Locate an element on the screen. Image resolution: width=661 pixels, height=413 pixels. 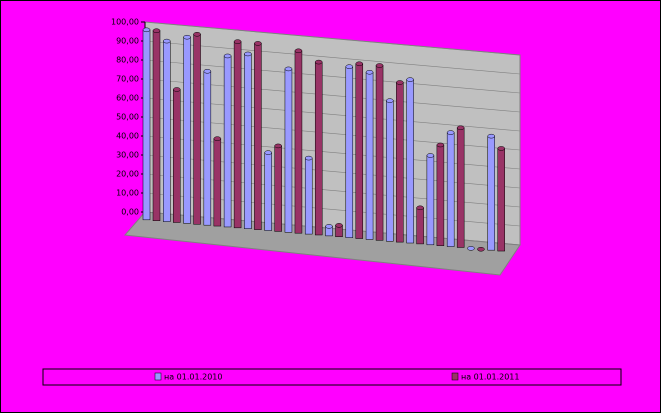
y-tick-label: 50,00 is located at coordinates (127, 117).